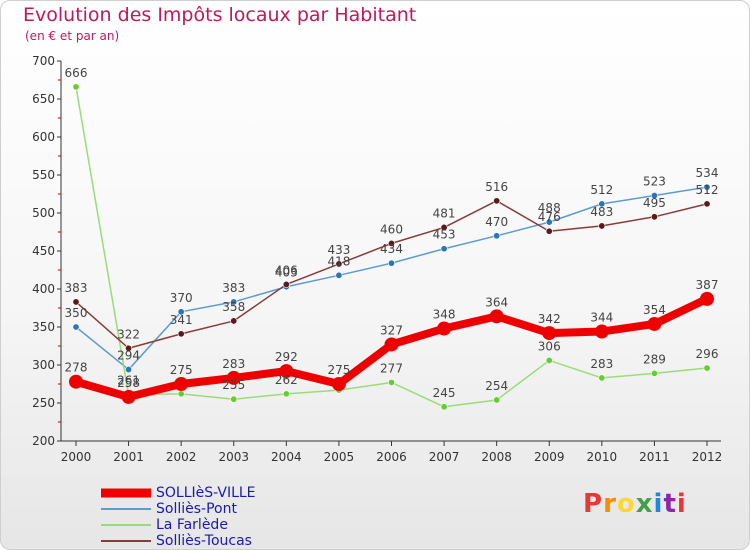  Describe the element at coordinates (654, 359) in the screenshot. I see `data-label-la-farl-de: 289` at that location.